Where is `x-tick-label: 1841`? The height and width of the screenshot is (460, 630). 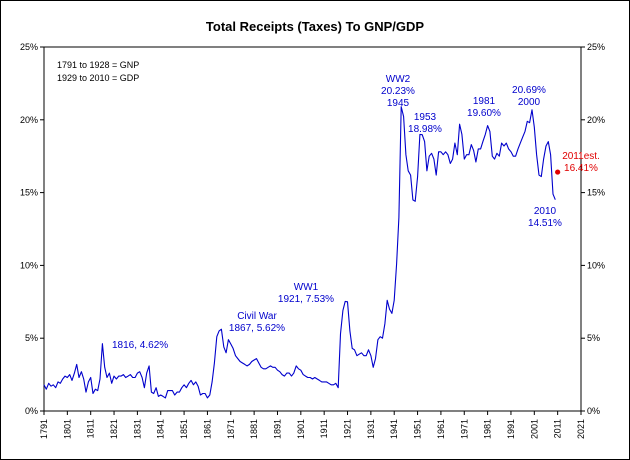 x-tick-label: 1841 is located at coordinates (161, 429).